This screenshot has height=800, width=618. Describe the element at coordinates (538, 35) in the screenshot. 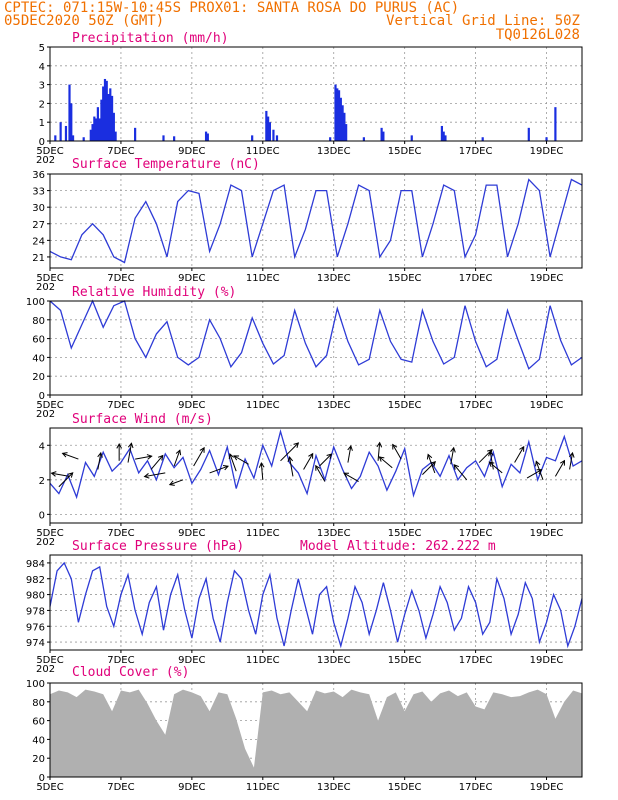

I see `header-model-id: TQ0126L028` at that location.